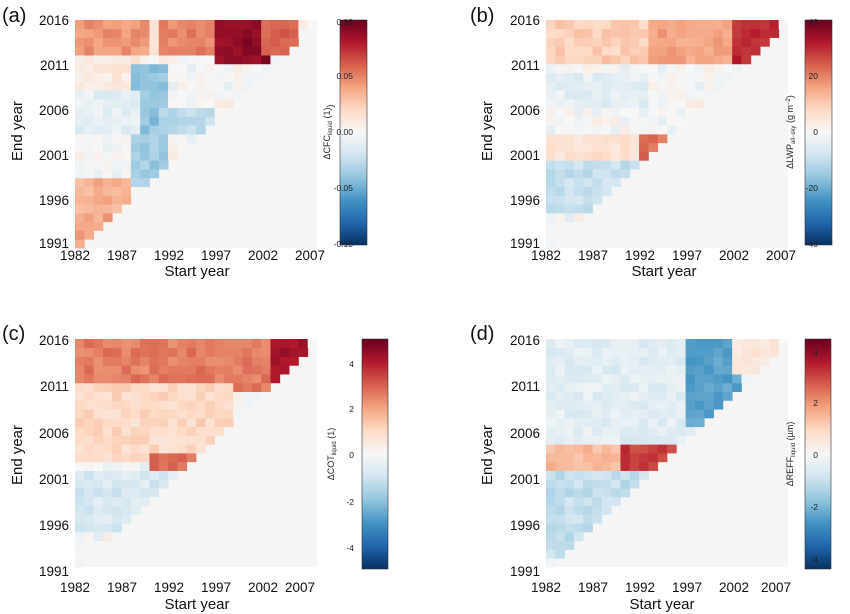 The width and height of the screenshot is (850, 614). I want to click on heatmap-plot, so click(667, 134).